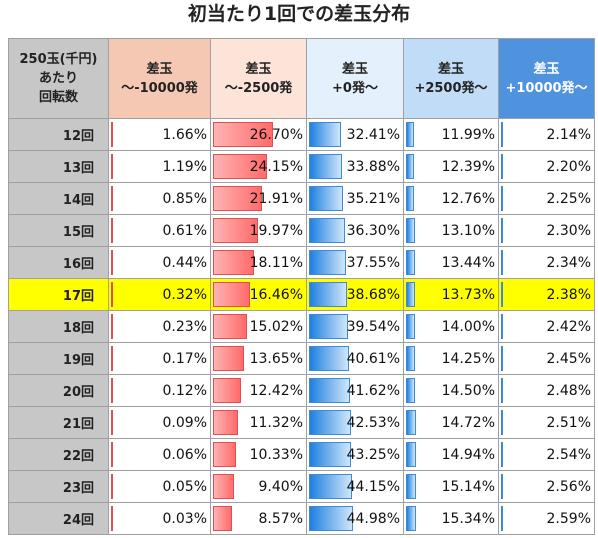 This screenshot has width=598, height=538. What do you see at coordinates (373, 487) in the screenshot?
I see `data-value-label: 44.15%` at bounding box center [373, 487].